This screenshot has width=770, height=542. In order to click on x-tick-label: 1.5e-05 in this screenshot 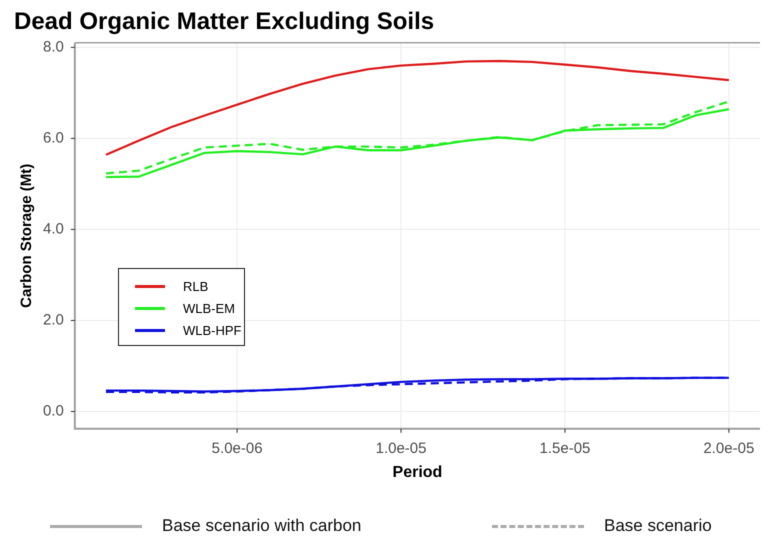, I will do `click(565, 448)`.